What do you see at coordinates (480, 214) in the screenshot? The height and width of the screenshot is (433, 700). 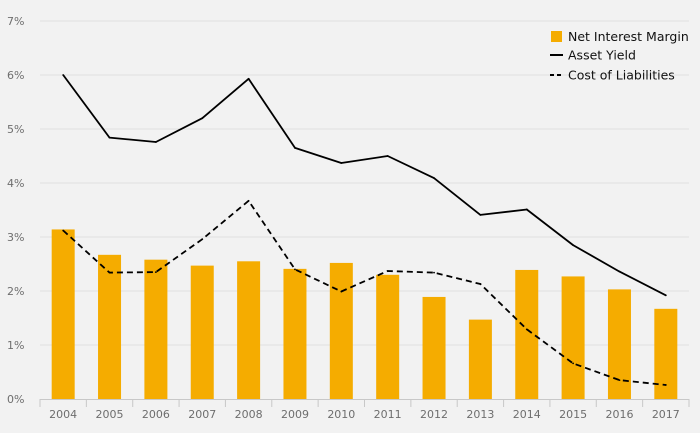 I see `point-asset-yield-2013` at bounding box center [480, 214].